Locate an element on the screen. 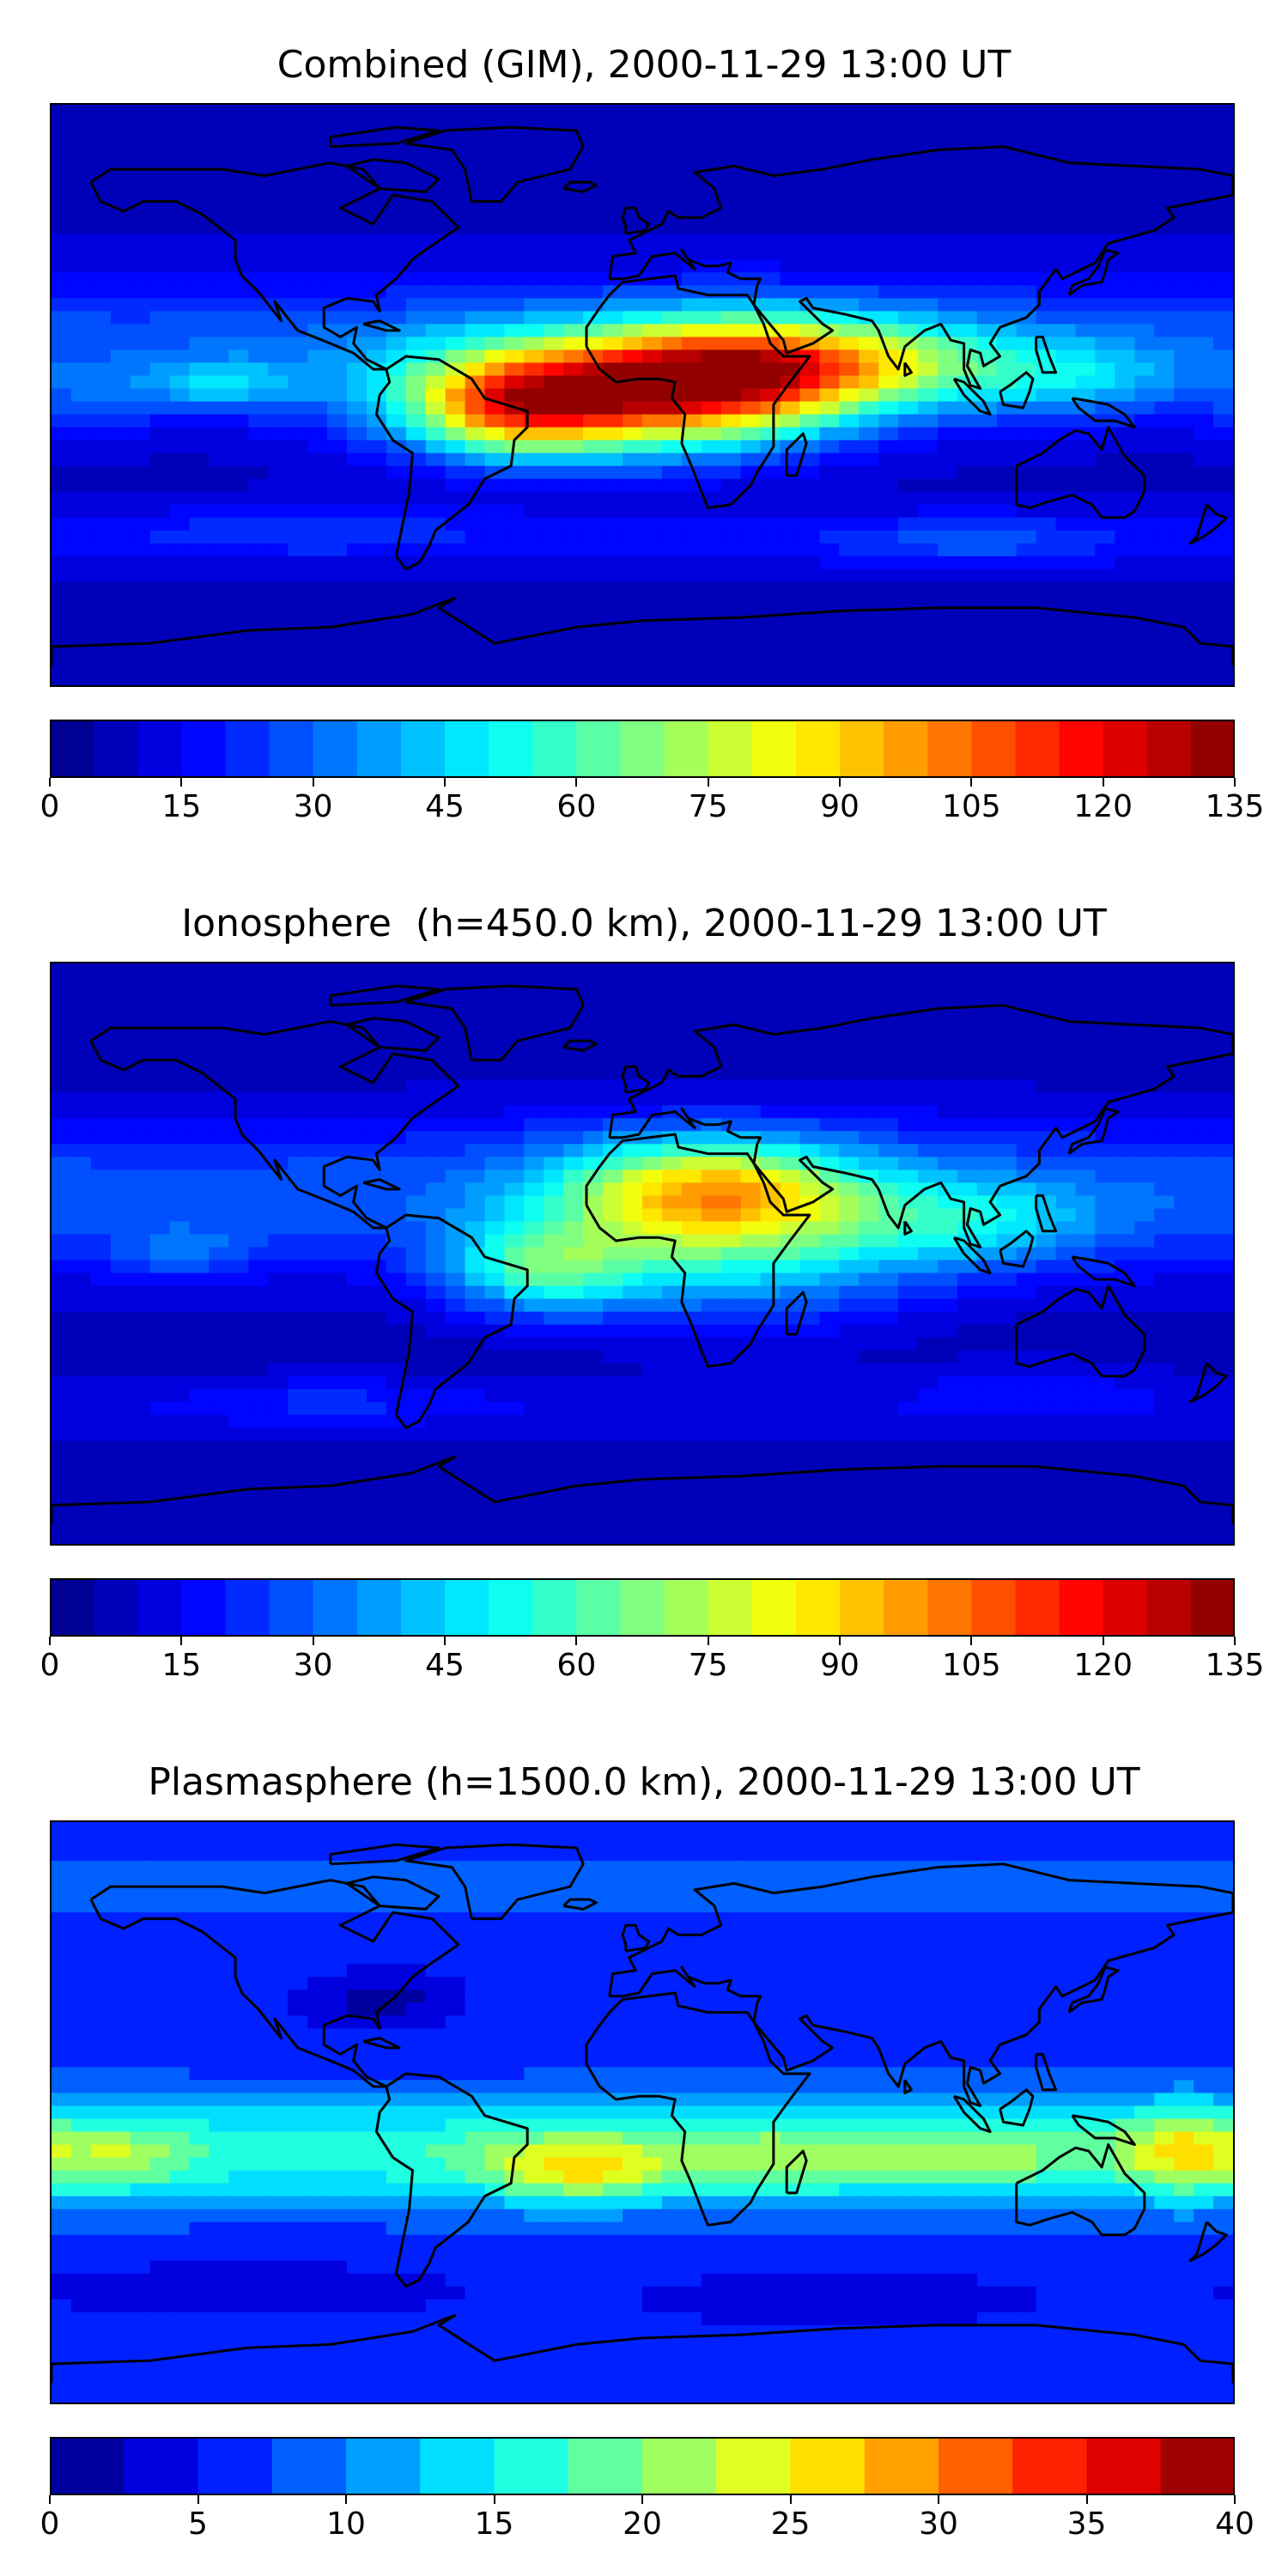 Image resolution: width=1288 pixels, height=2576 pixels. coastline-uk is located at coordinates (636, 220).